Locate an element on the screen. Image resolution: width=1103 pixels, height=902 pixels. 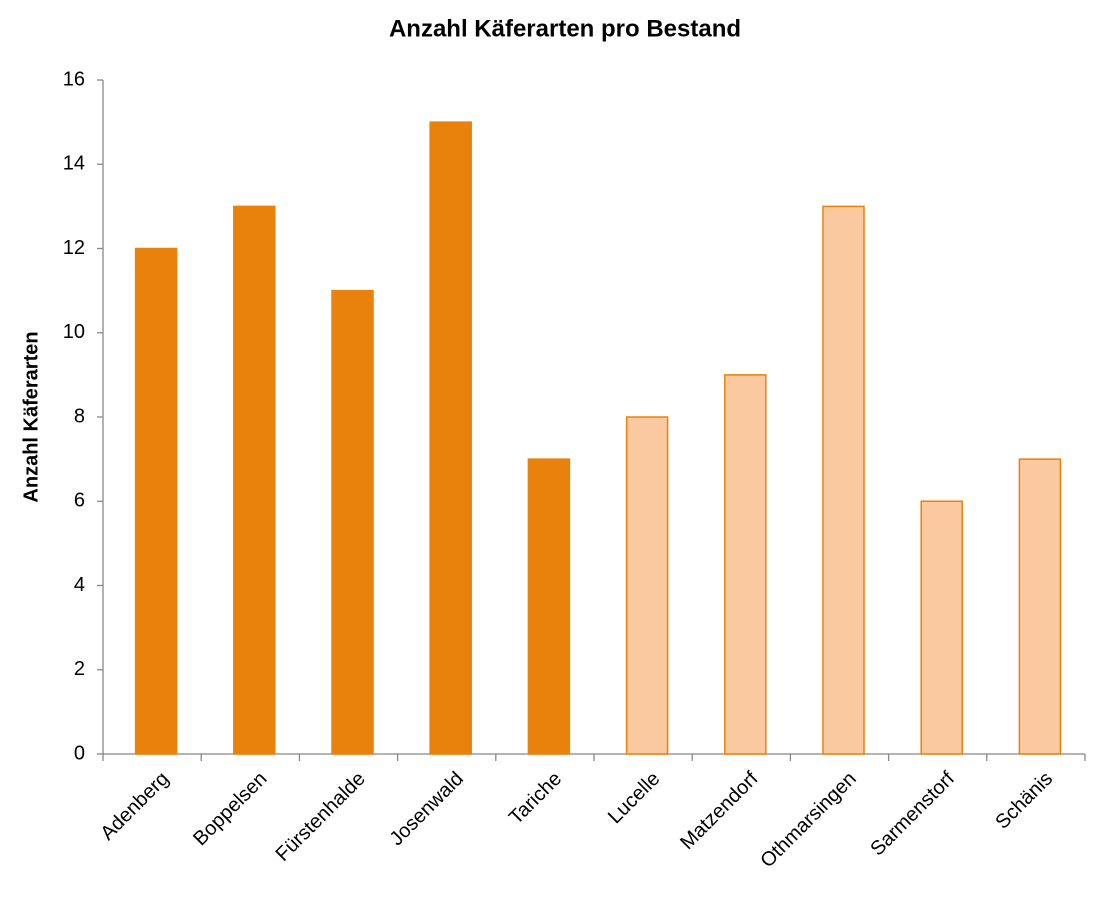
y-tick-label: 8 is located at coordinates (79, 416).